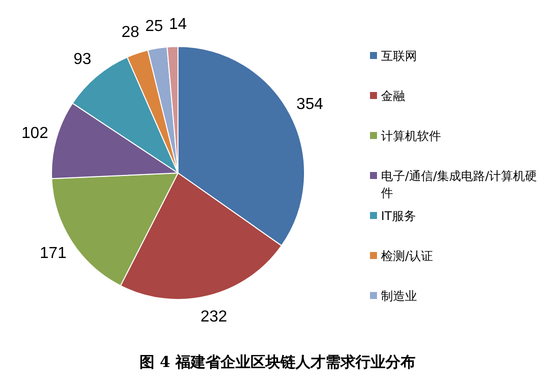 This screenshot has height=390, width=555. Describe the element at coordinates (310, 104) in the screenshot. I see `data-label: 354` at that location.